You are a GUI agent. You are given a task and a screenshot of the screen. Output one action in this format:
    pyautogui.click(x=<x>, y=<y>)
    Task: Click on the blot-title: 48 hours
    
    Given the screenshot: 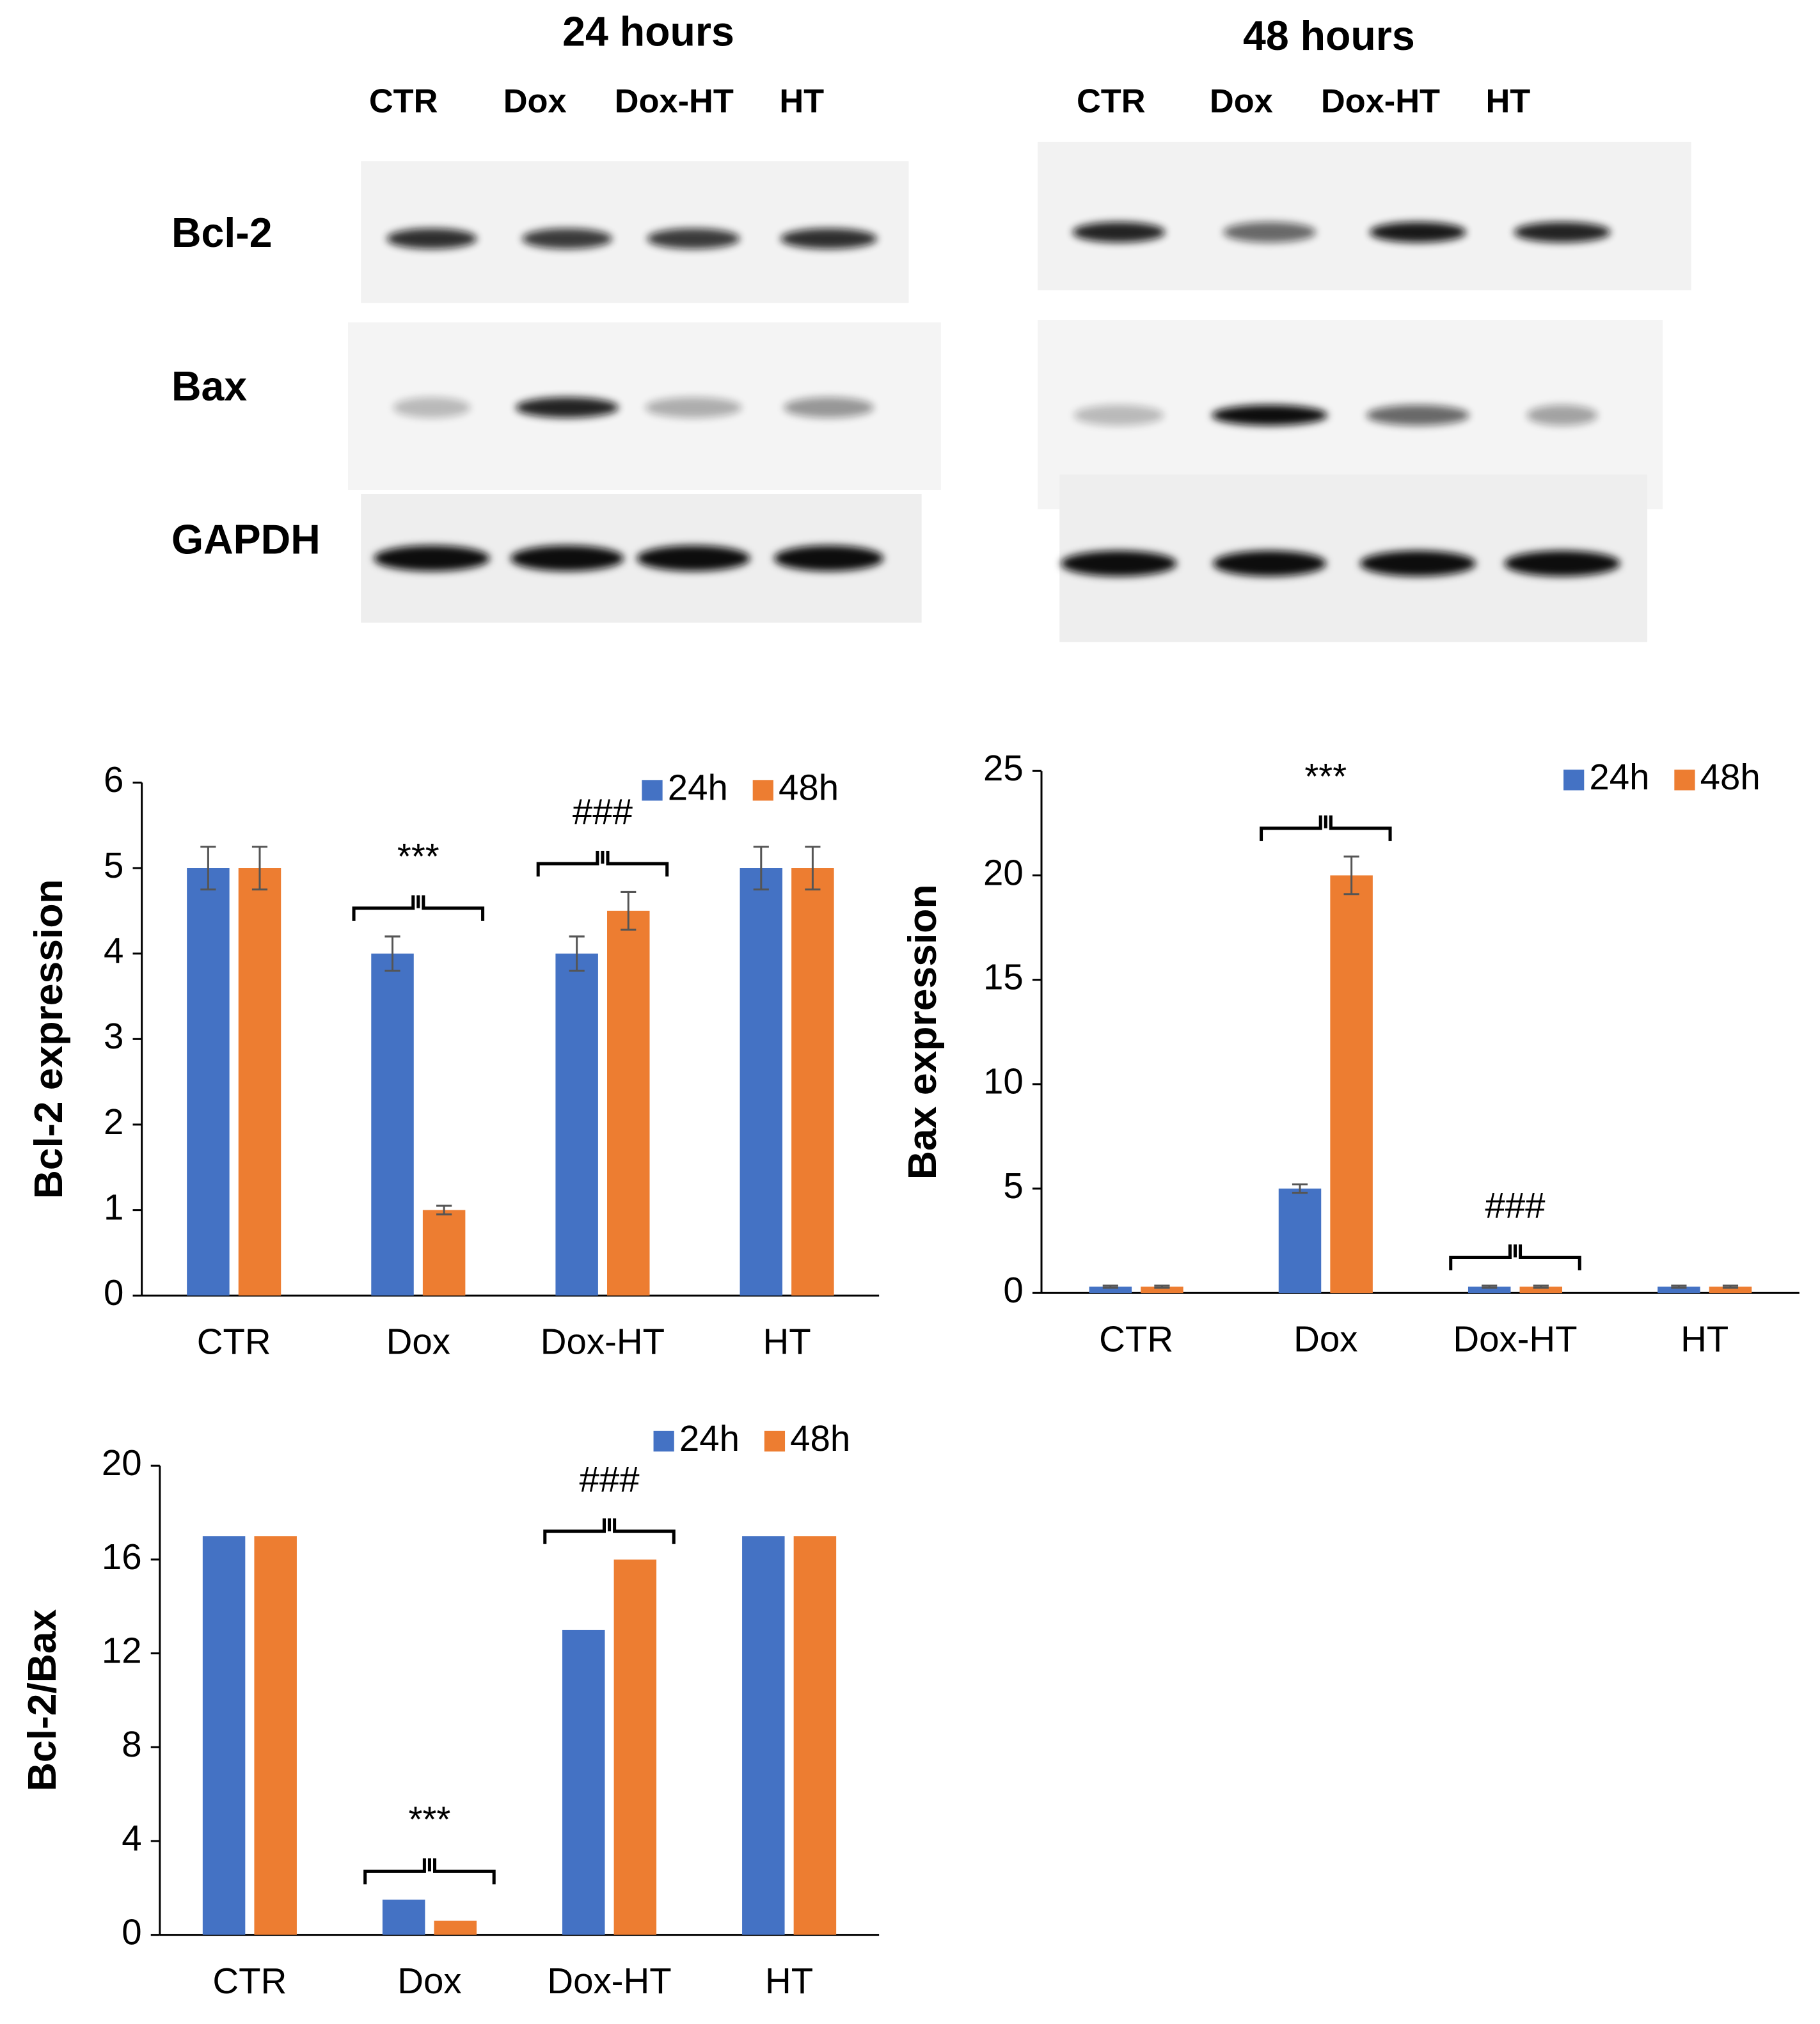 What is the action you would take?
    pyautogui.click(x=1329, y=36)
    